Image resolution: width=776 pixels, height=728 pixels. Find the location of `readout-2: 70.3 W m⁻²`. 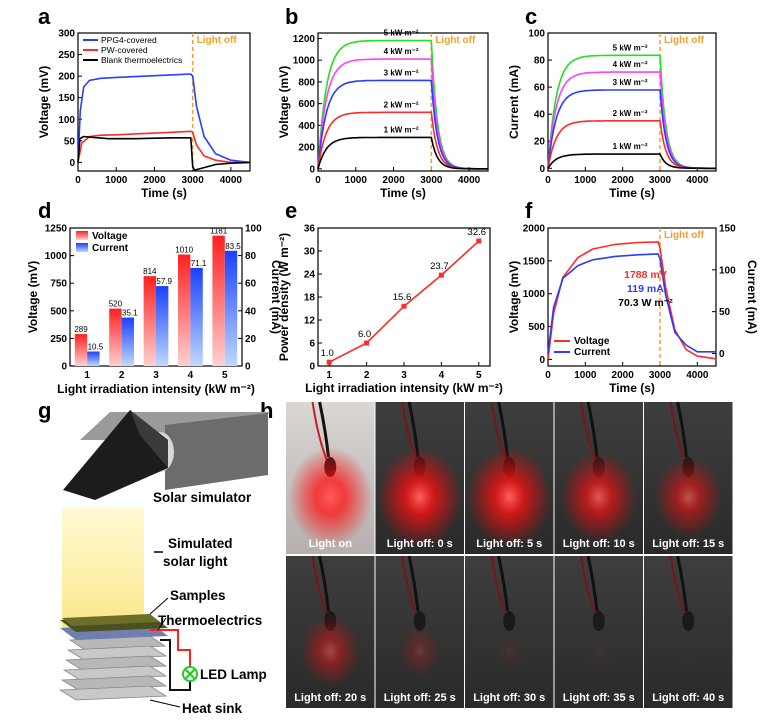

readout-2: 70.3 W m⁻² is located at coordinates (645, 303).